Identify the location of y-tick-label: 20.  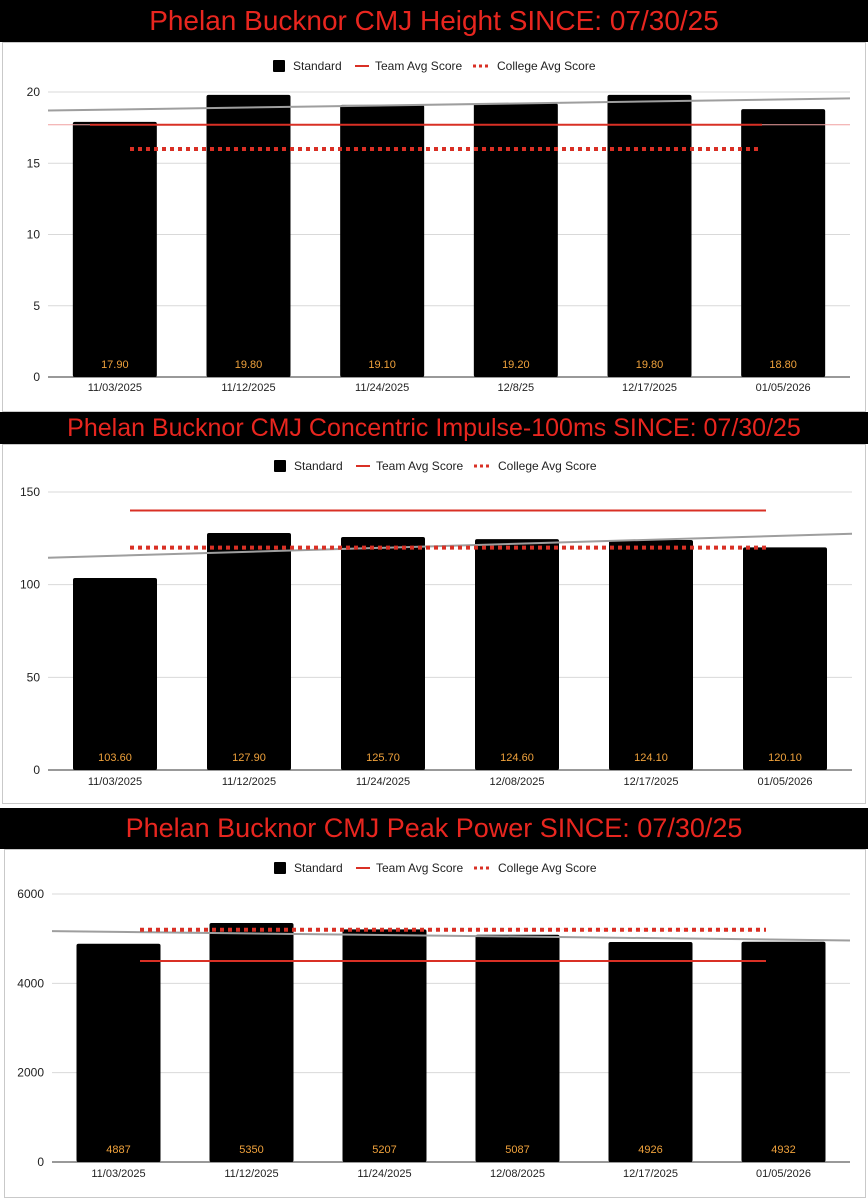
(34, 92).